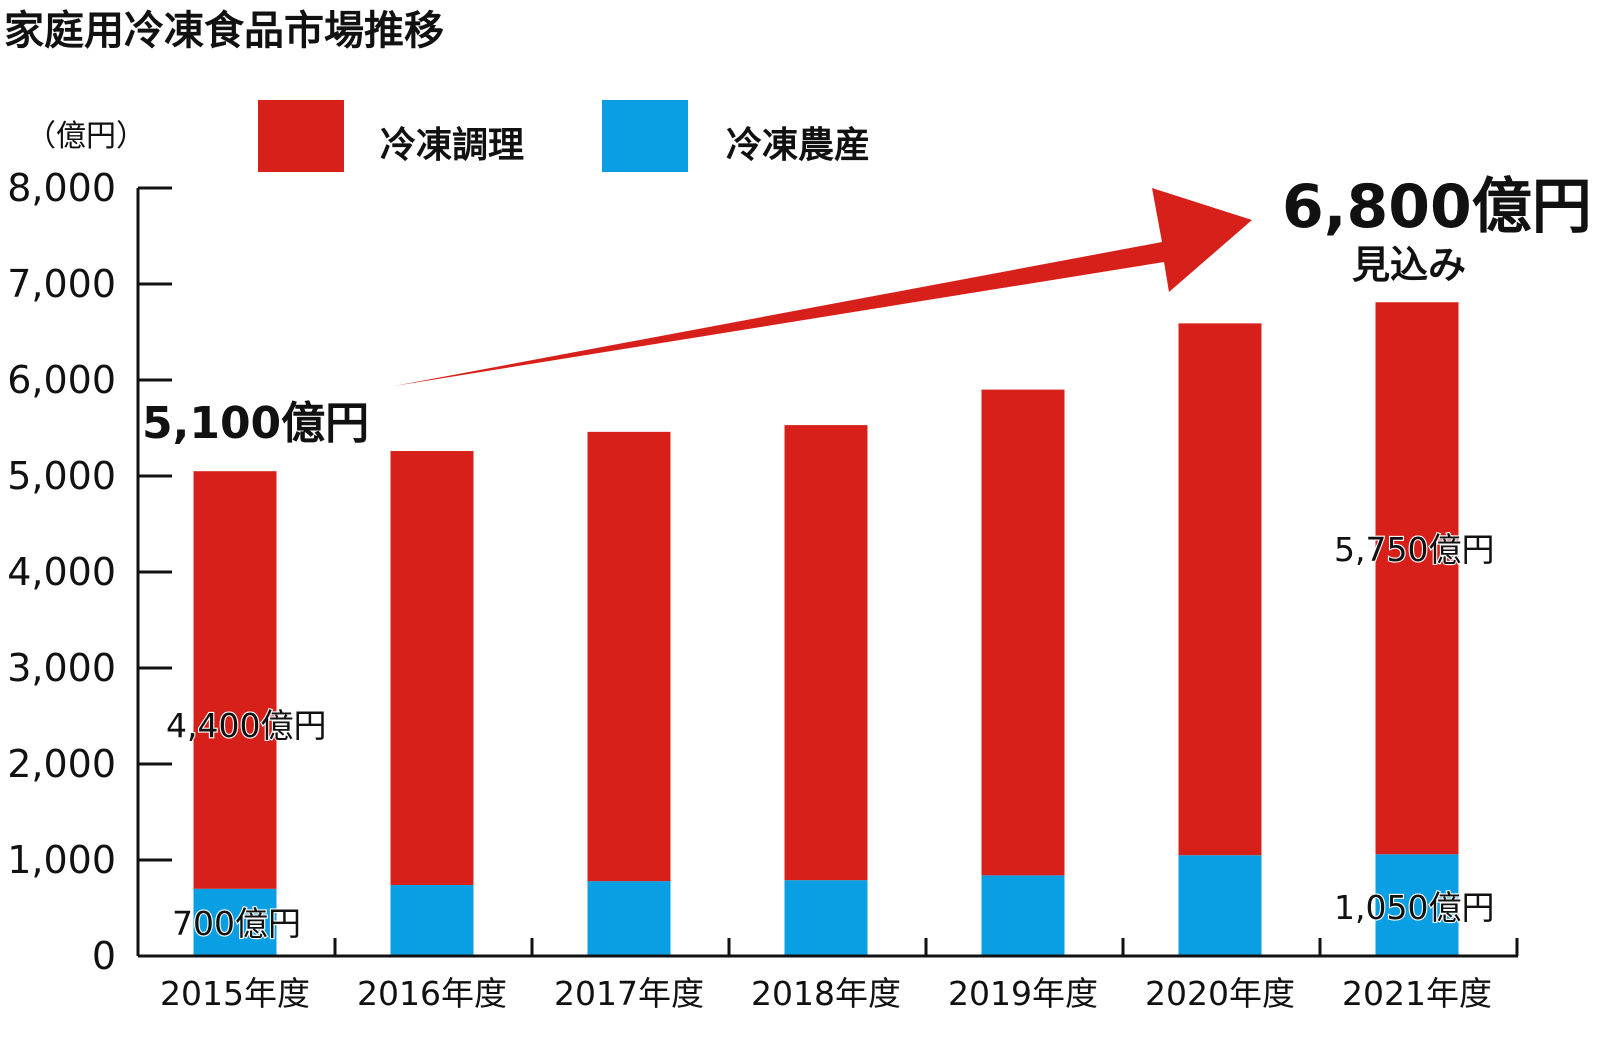 The height and width of the screenshot is (1038, 1601). Describe the element at coordinates (61, 476) in the screenshot. I see `y-tick-label: 5,000` at that location.